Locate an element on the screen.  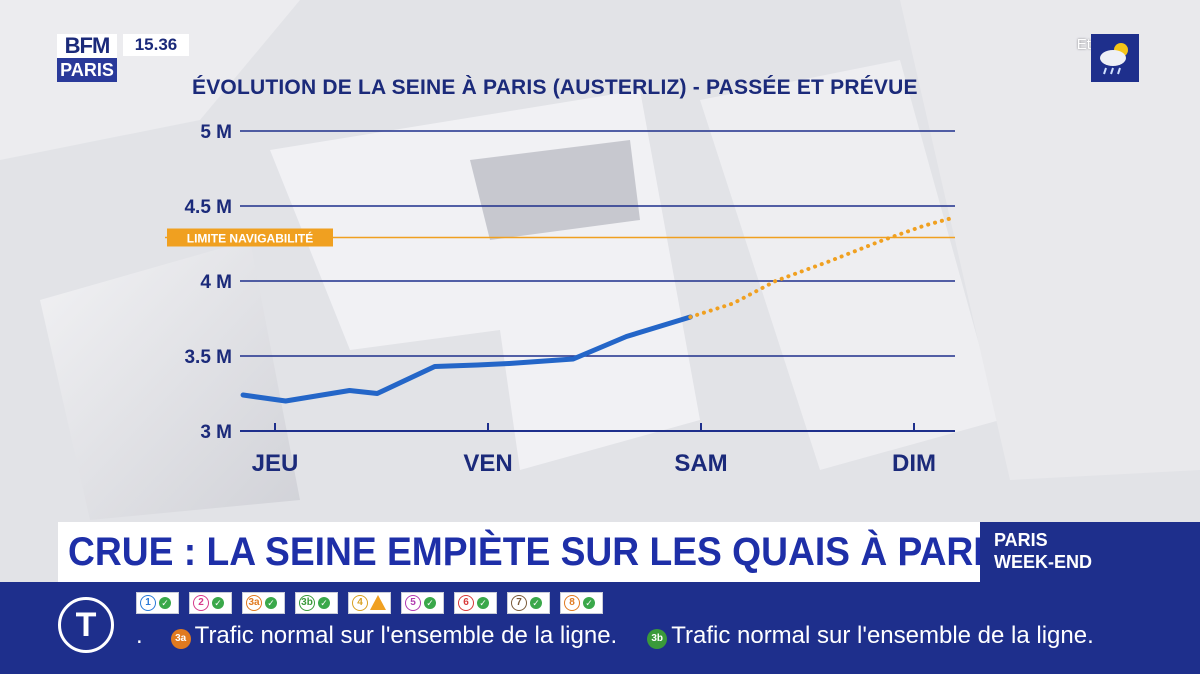
y-tick-label: 3.5 M is located at coordinates (208, 357).